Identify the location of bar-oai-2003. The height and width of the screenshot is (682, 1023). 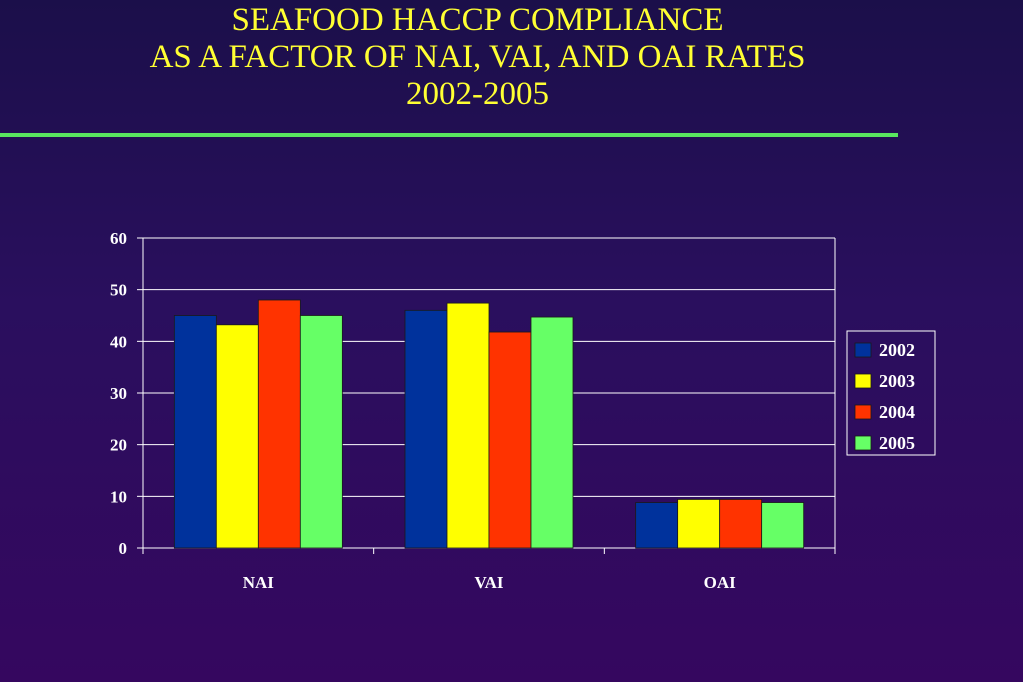
(699, 524).